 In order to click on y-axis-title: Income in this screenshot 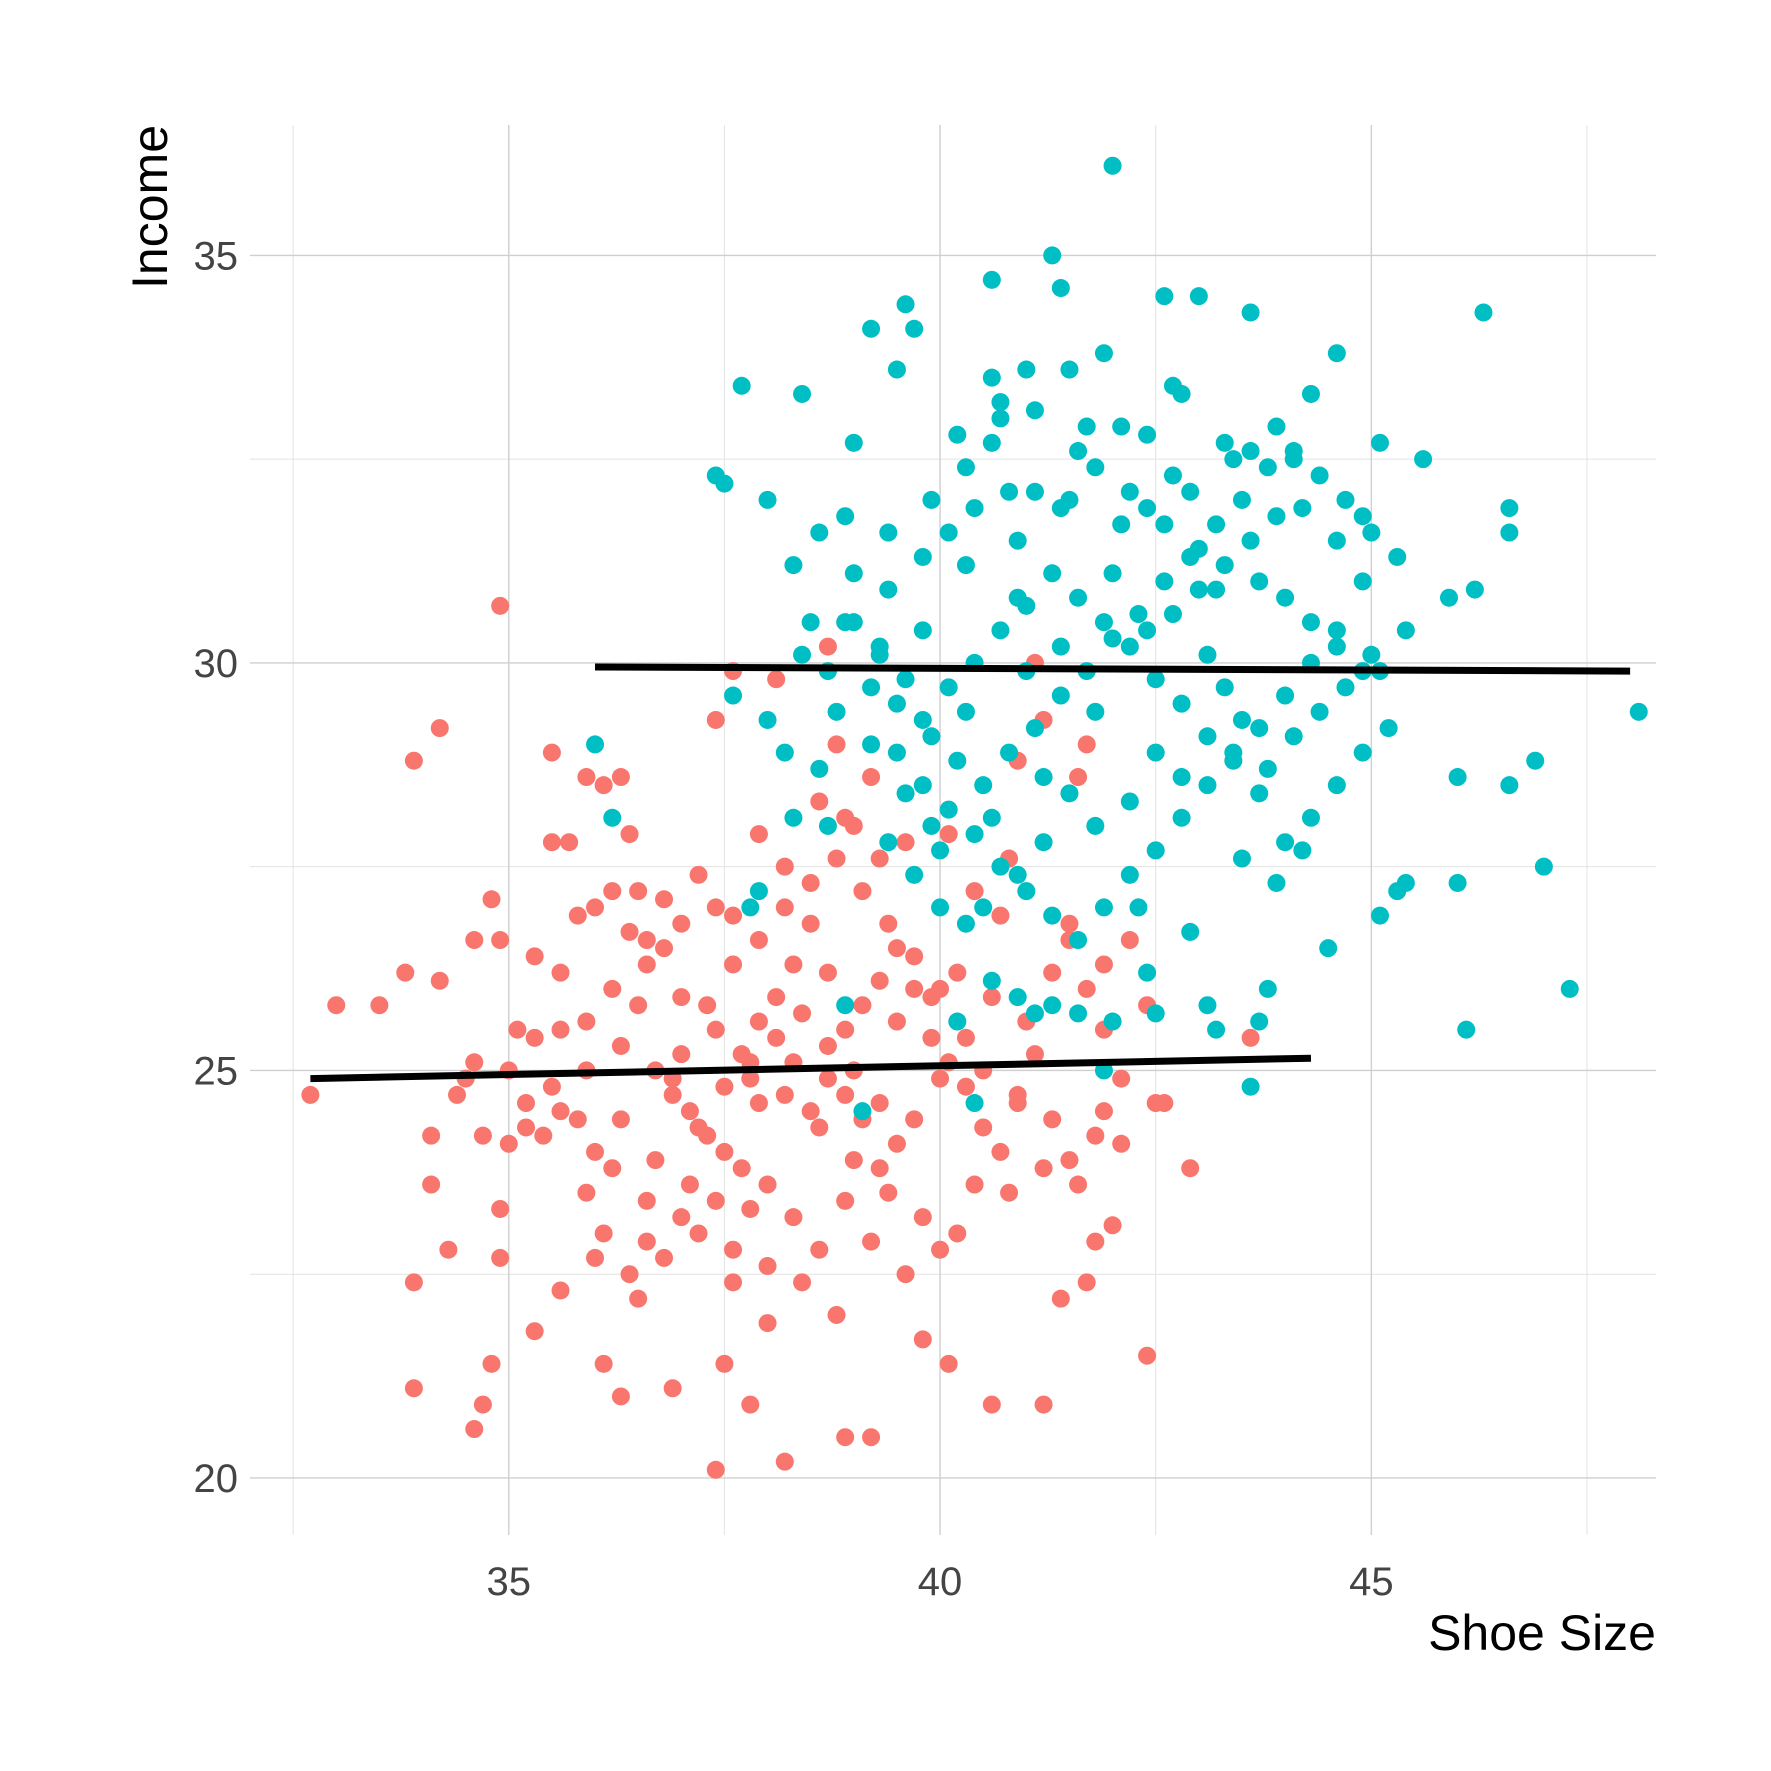, I will do `click(150, 207)`.